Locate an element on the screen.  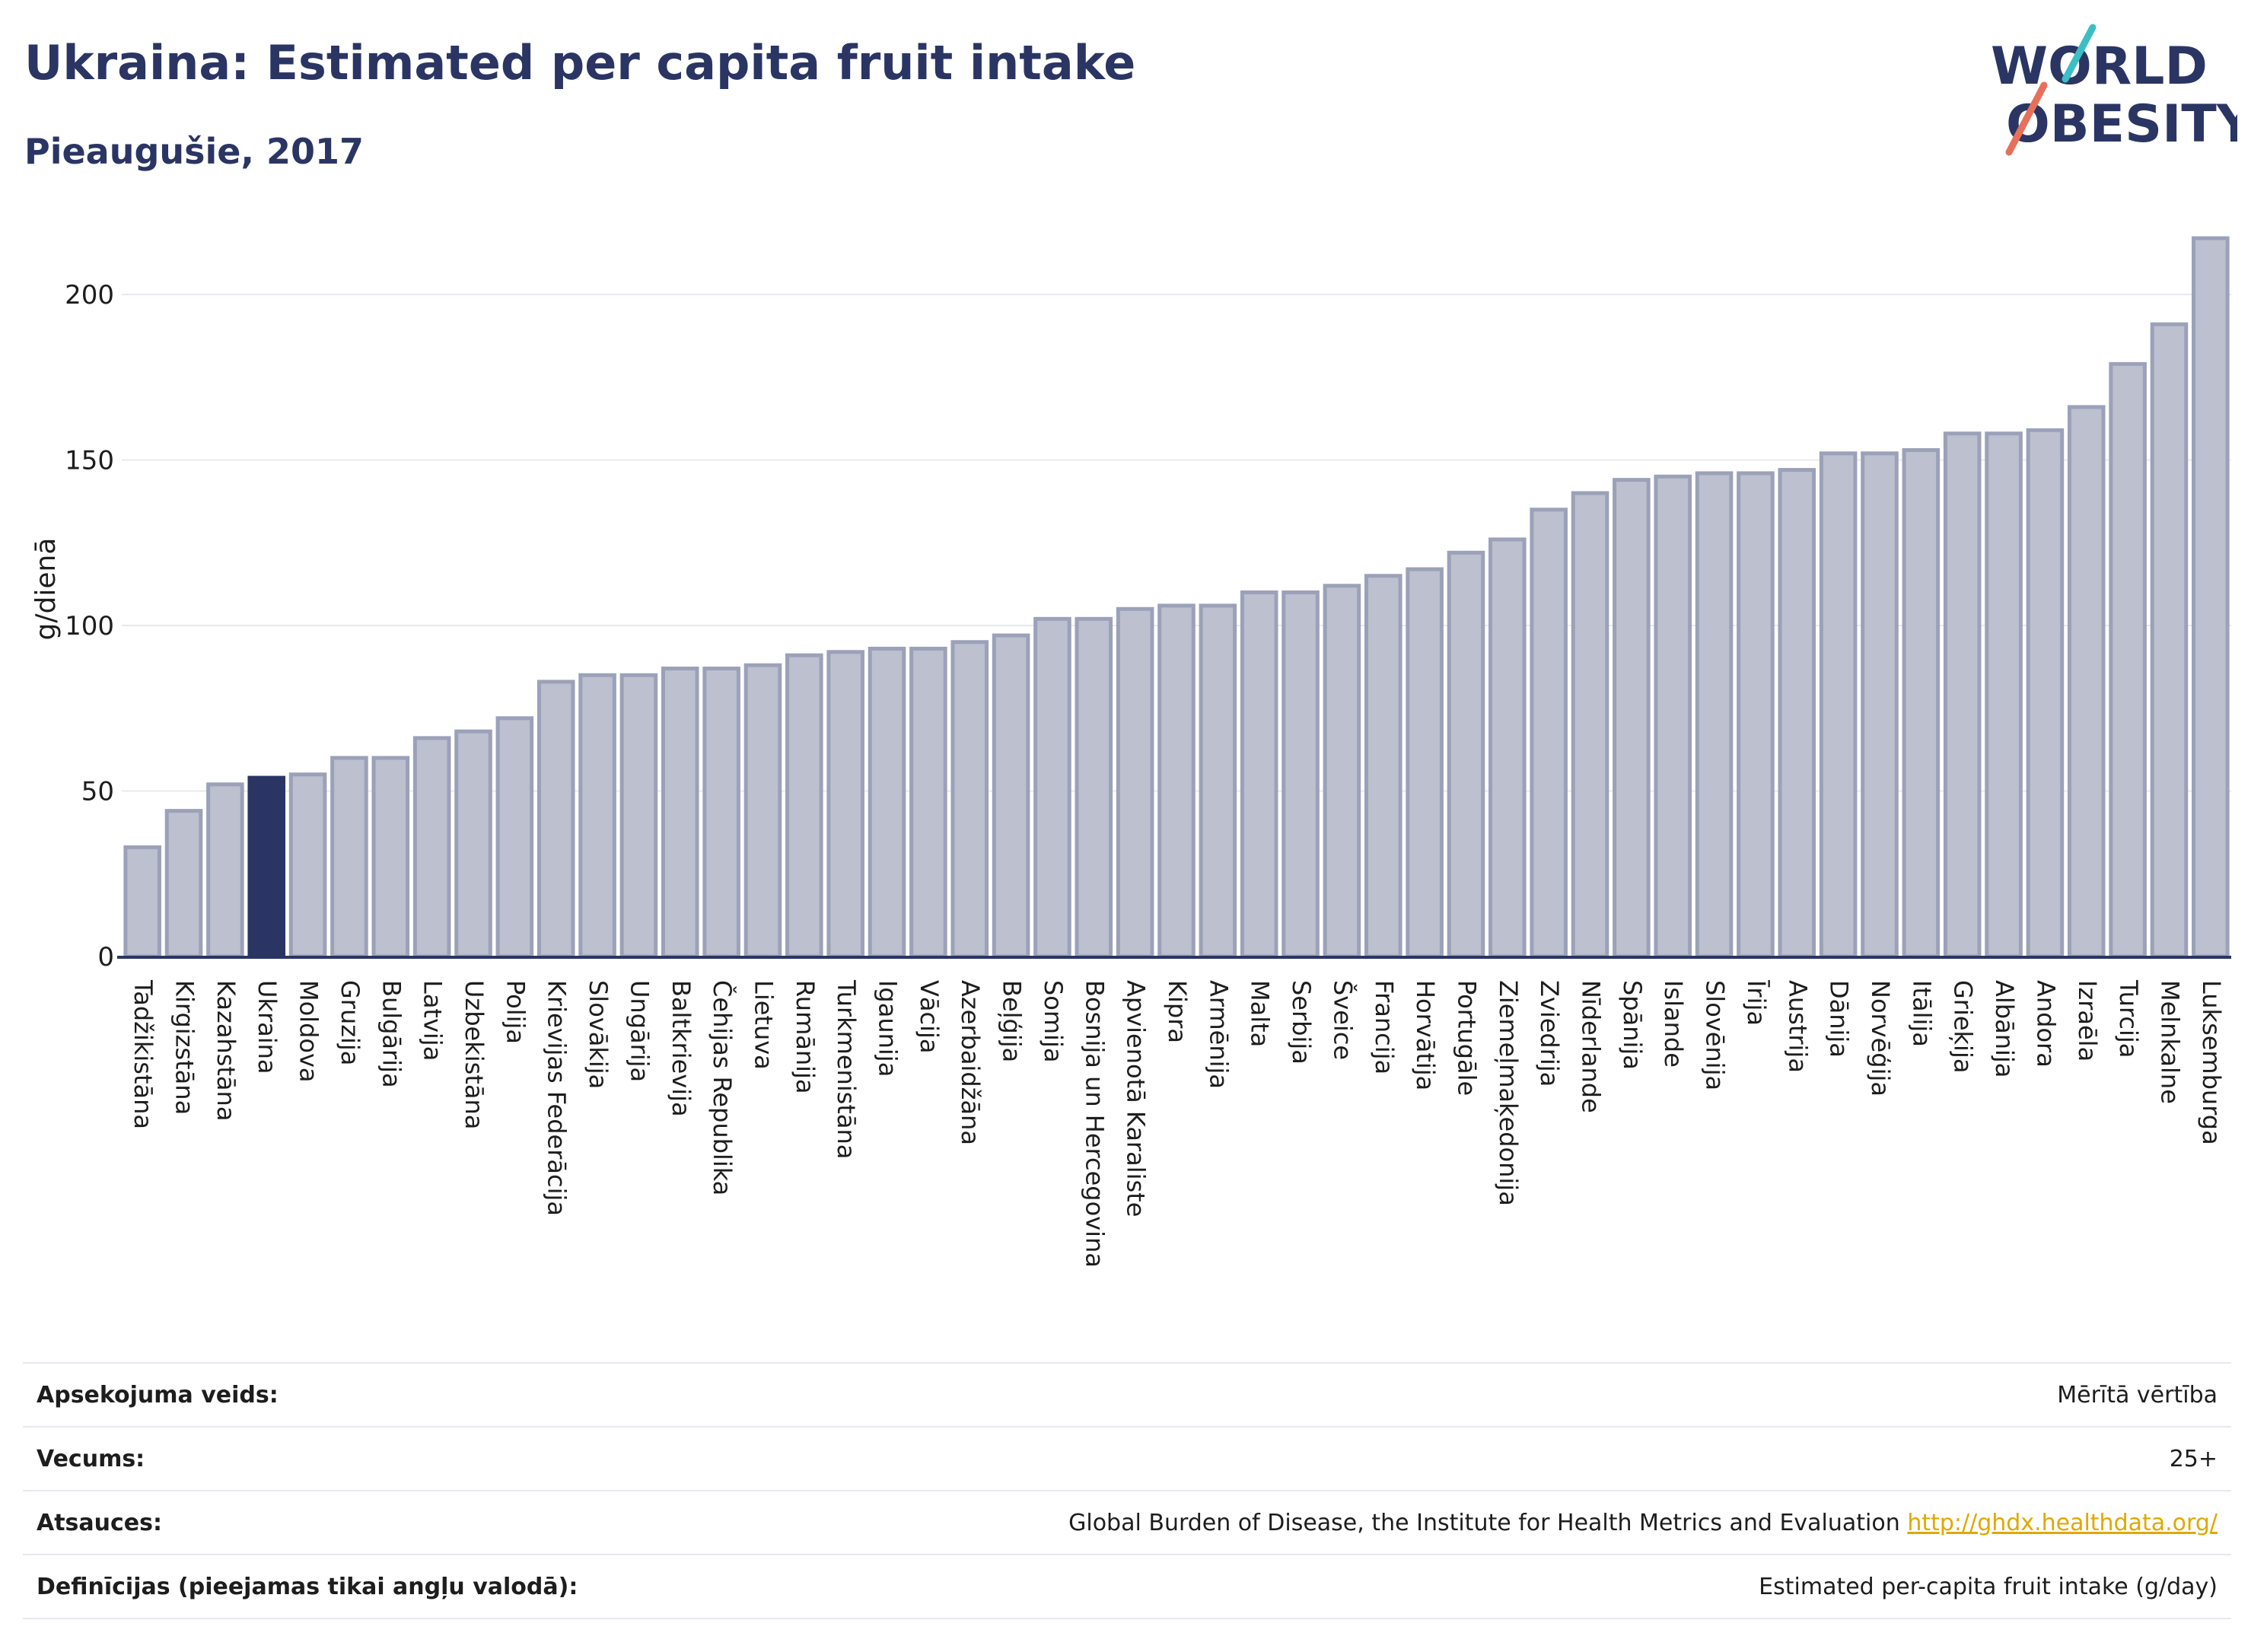
x-tick-label: Serbija is located at coordinates (1301, 1022).